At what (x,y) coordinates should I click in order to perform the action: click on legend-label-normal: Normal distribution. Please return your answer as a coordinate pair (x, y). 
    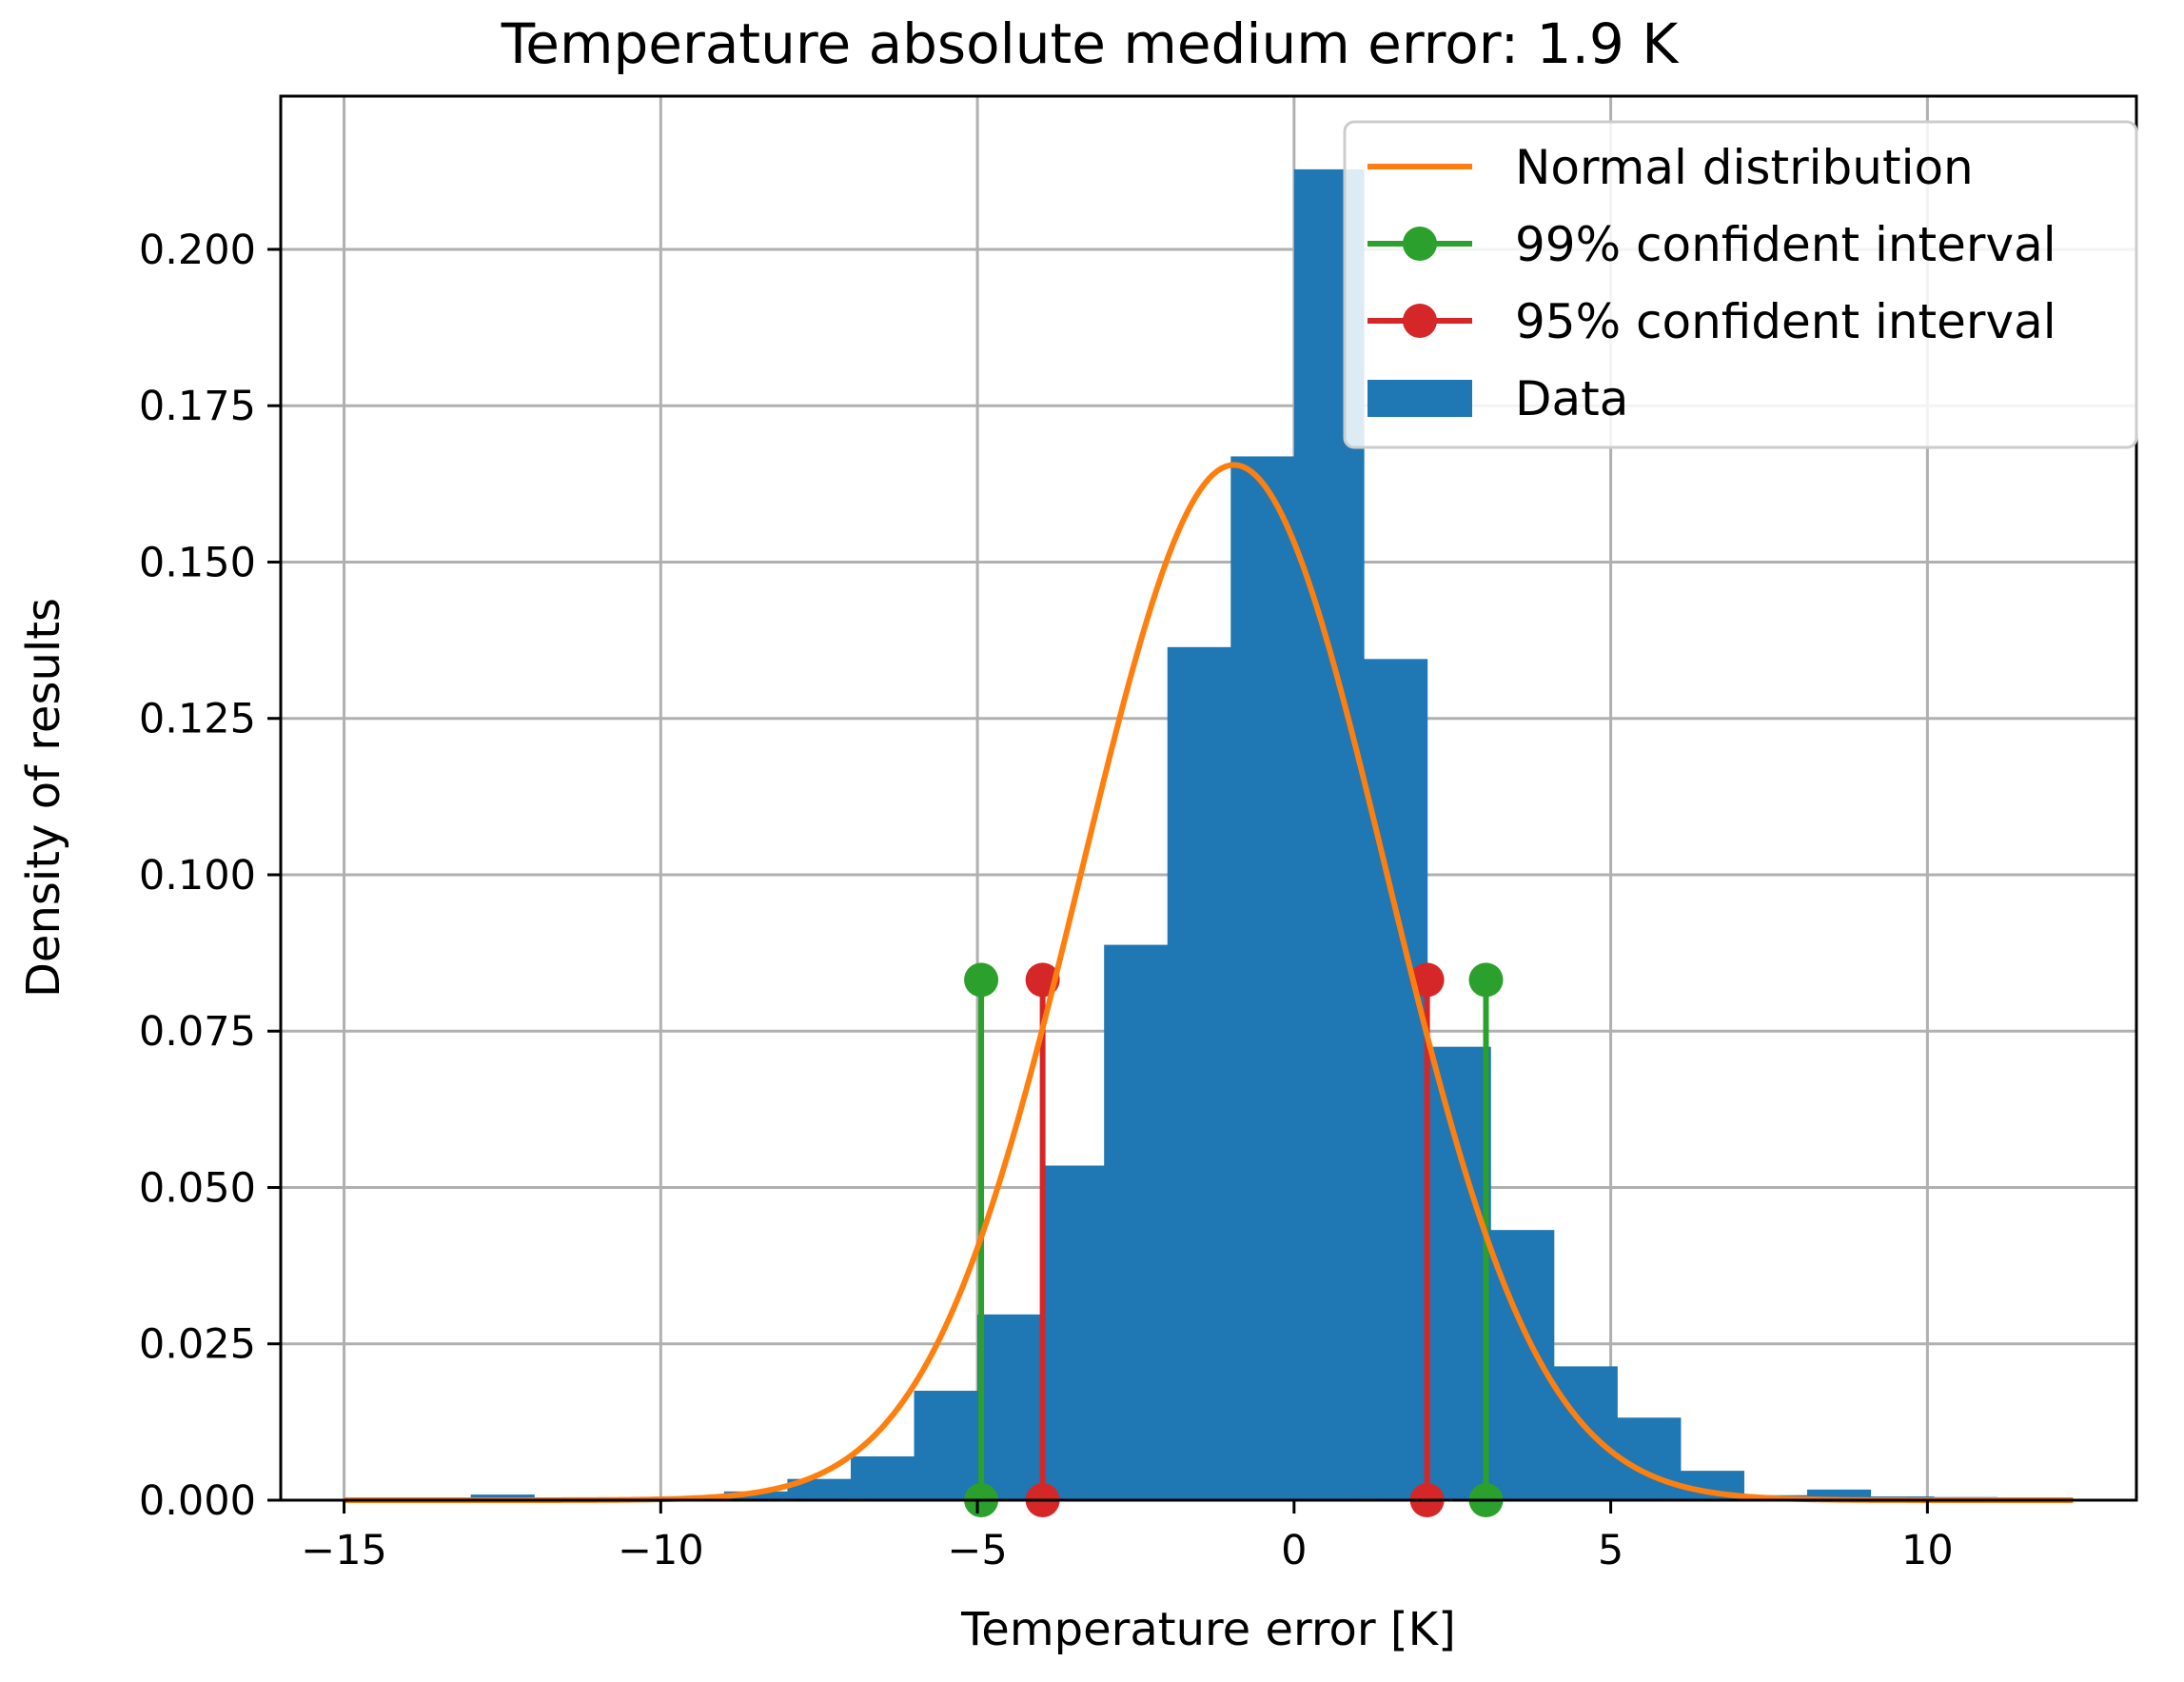
    Looking at the image, I should click on (1744, 167).